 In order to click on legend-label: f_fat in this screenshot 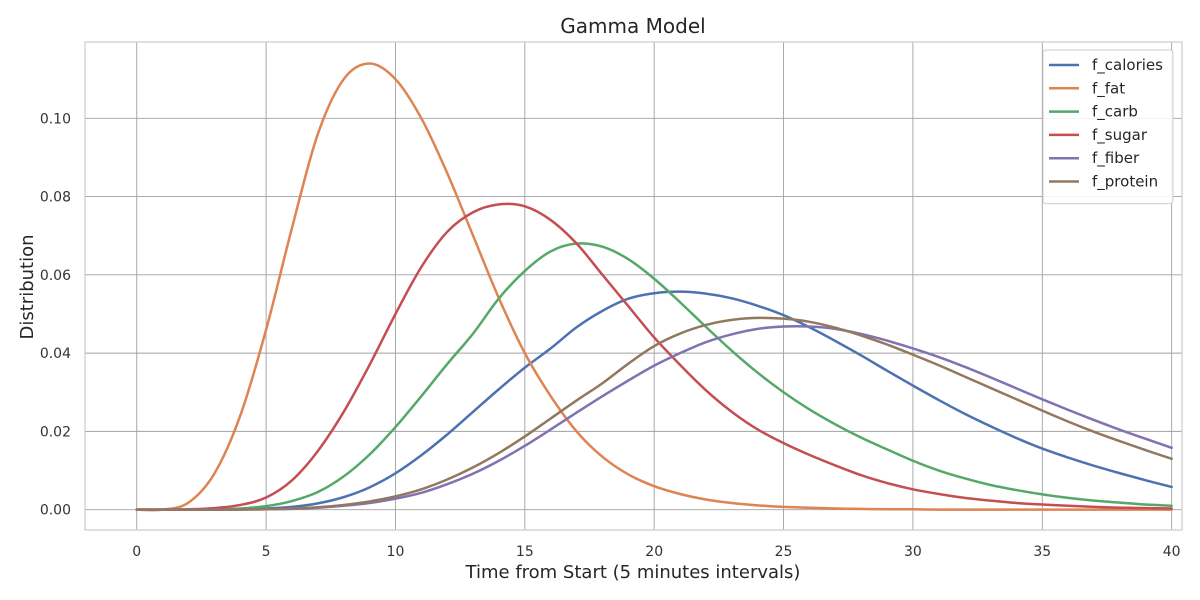, I will do `click(1108, 88)`.